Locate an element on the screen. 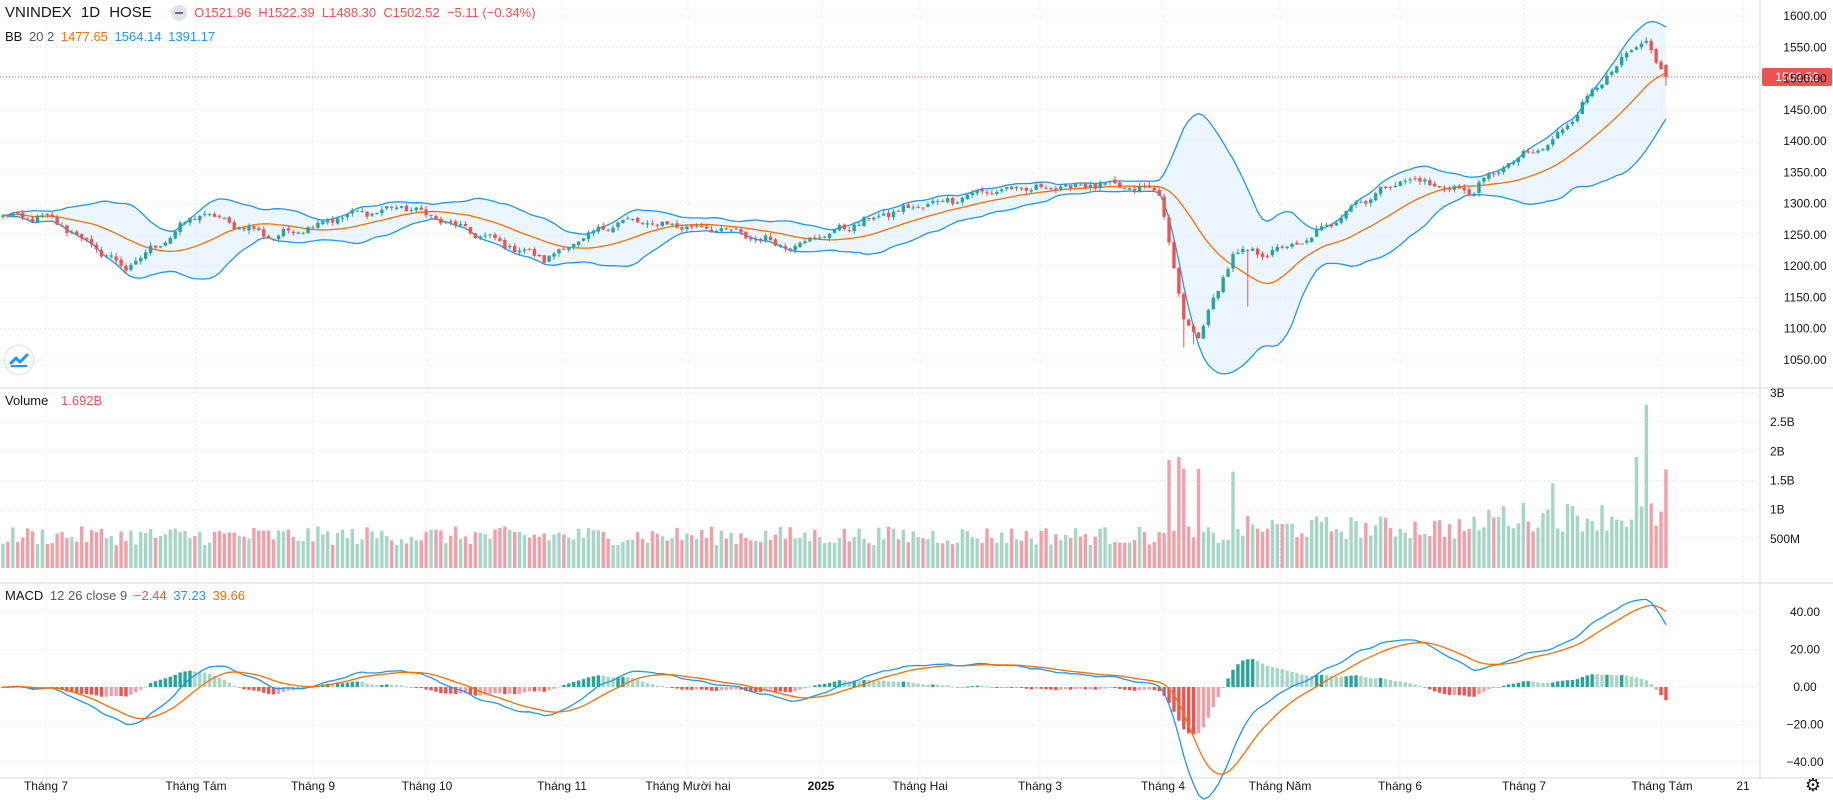 The image size is (1833, 800). collapse-icon is located at coordinates (178, 13).